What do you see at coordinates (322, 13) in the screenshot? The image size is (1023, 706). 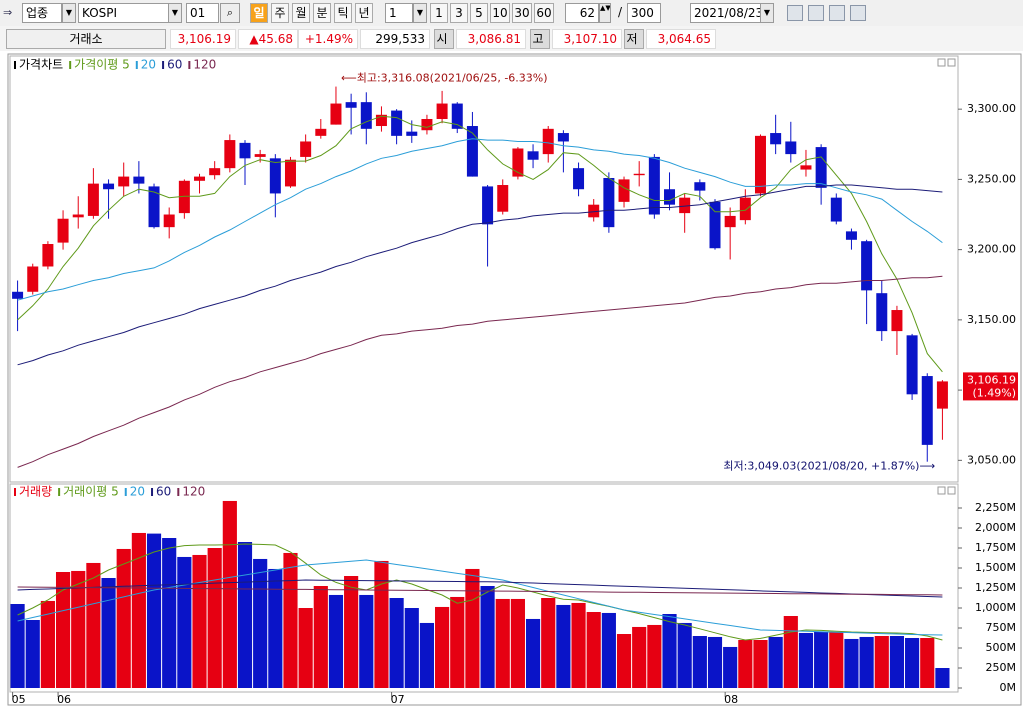 I see `period-button: 분` at bounding box center [322, 13].